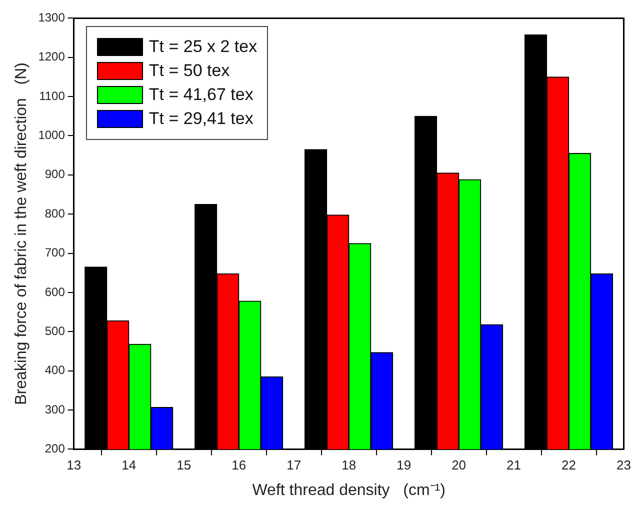 Image resolution: width=642 pixels, height=512 pixels. Describe the element at coordinates (55, 291) in the screenshot. I see `y-tick-label: 600` at that location.